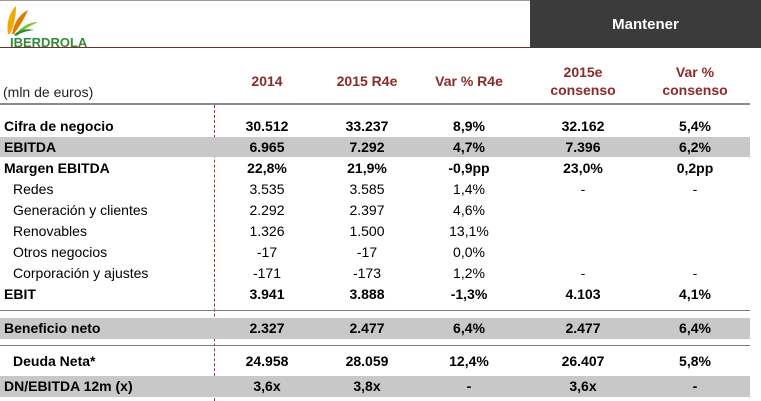 Image resolution: width=761 pixels, height=401 pixels. I want to click on value-consenso: 23,0%, so click(583, 168).